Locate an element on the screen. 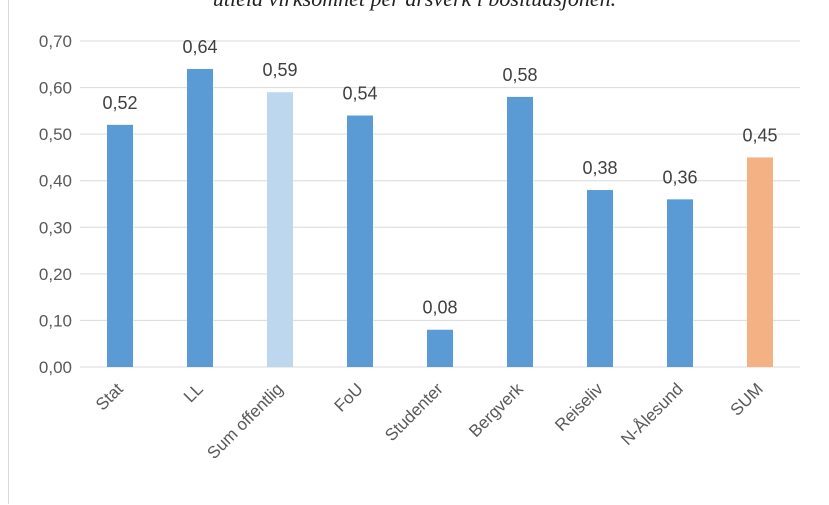  x-tick-label: Bergverk is located at coordinates (496, 410).